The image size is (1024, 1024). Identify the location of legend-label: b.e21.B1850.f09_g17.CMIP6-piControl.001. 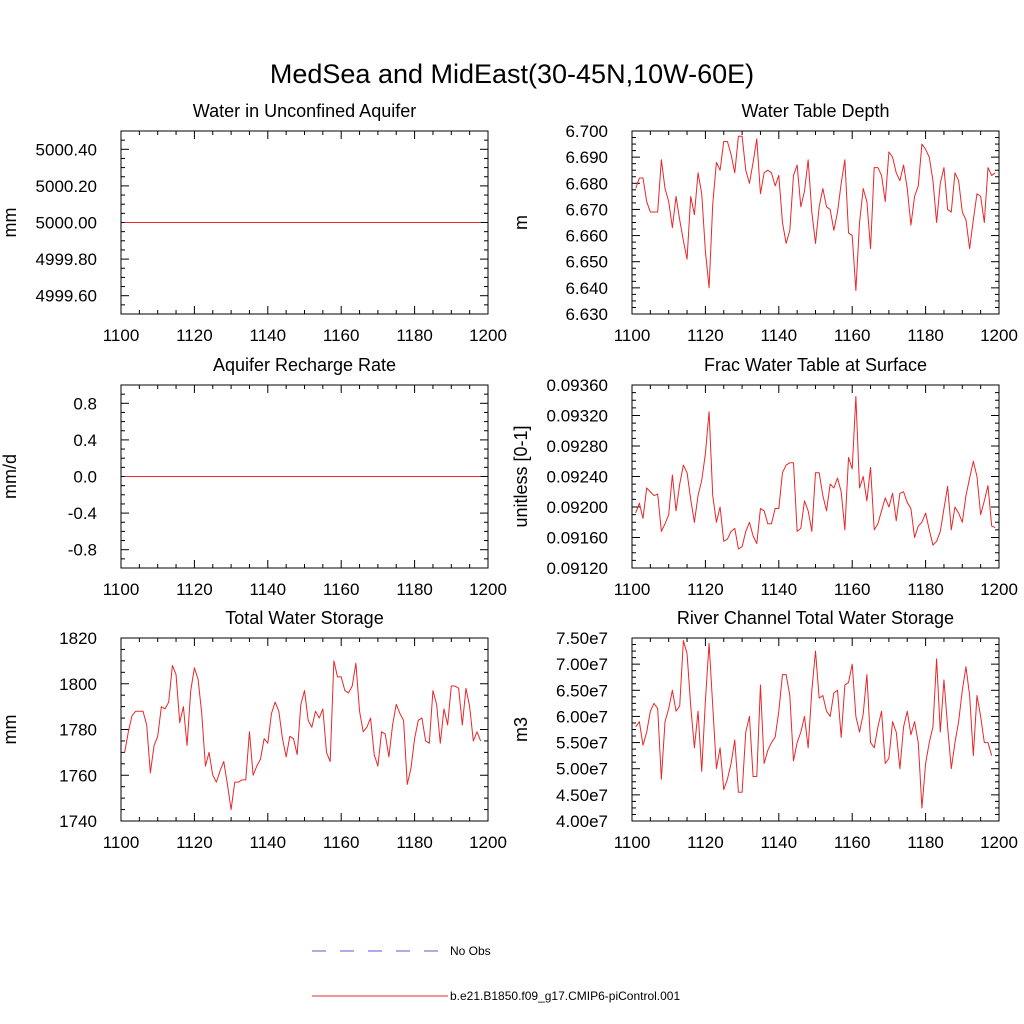
(565, 996).